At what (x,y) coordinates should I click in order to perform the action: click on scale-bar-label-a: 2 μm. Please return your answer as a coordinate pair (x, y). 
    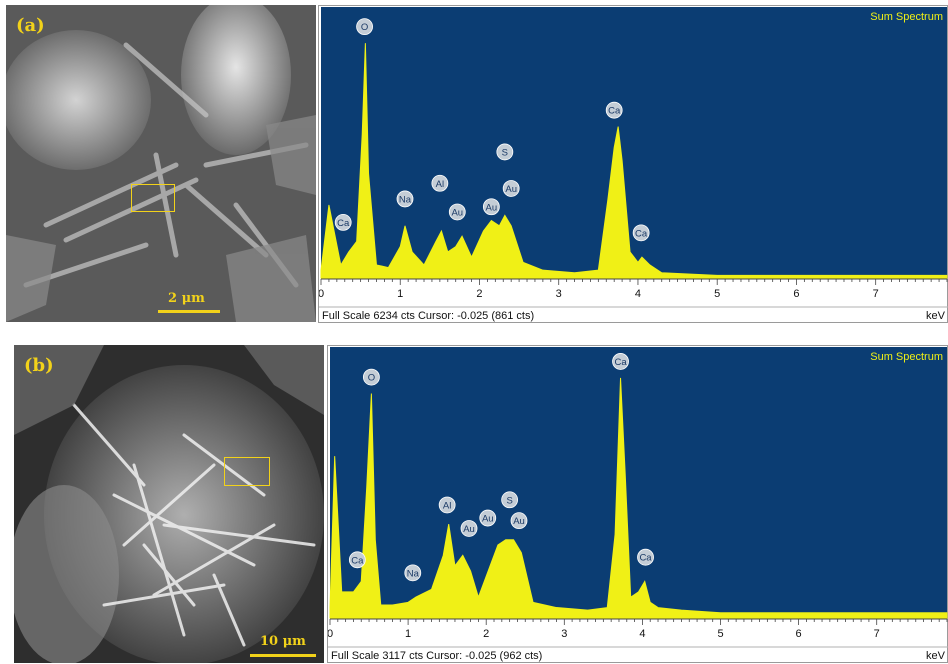
    Looking at the image, I should click on (186, 298).